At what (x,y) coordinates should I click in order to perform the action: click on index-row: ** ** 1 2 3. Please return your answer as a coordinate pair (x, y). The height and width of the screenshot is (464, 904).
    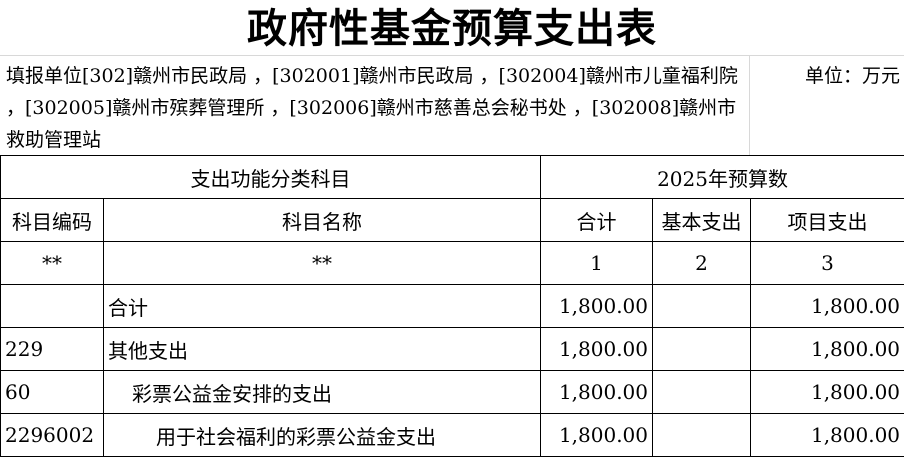
    Looking at the image, I should click on (452, 263).